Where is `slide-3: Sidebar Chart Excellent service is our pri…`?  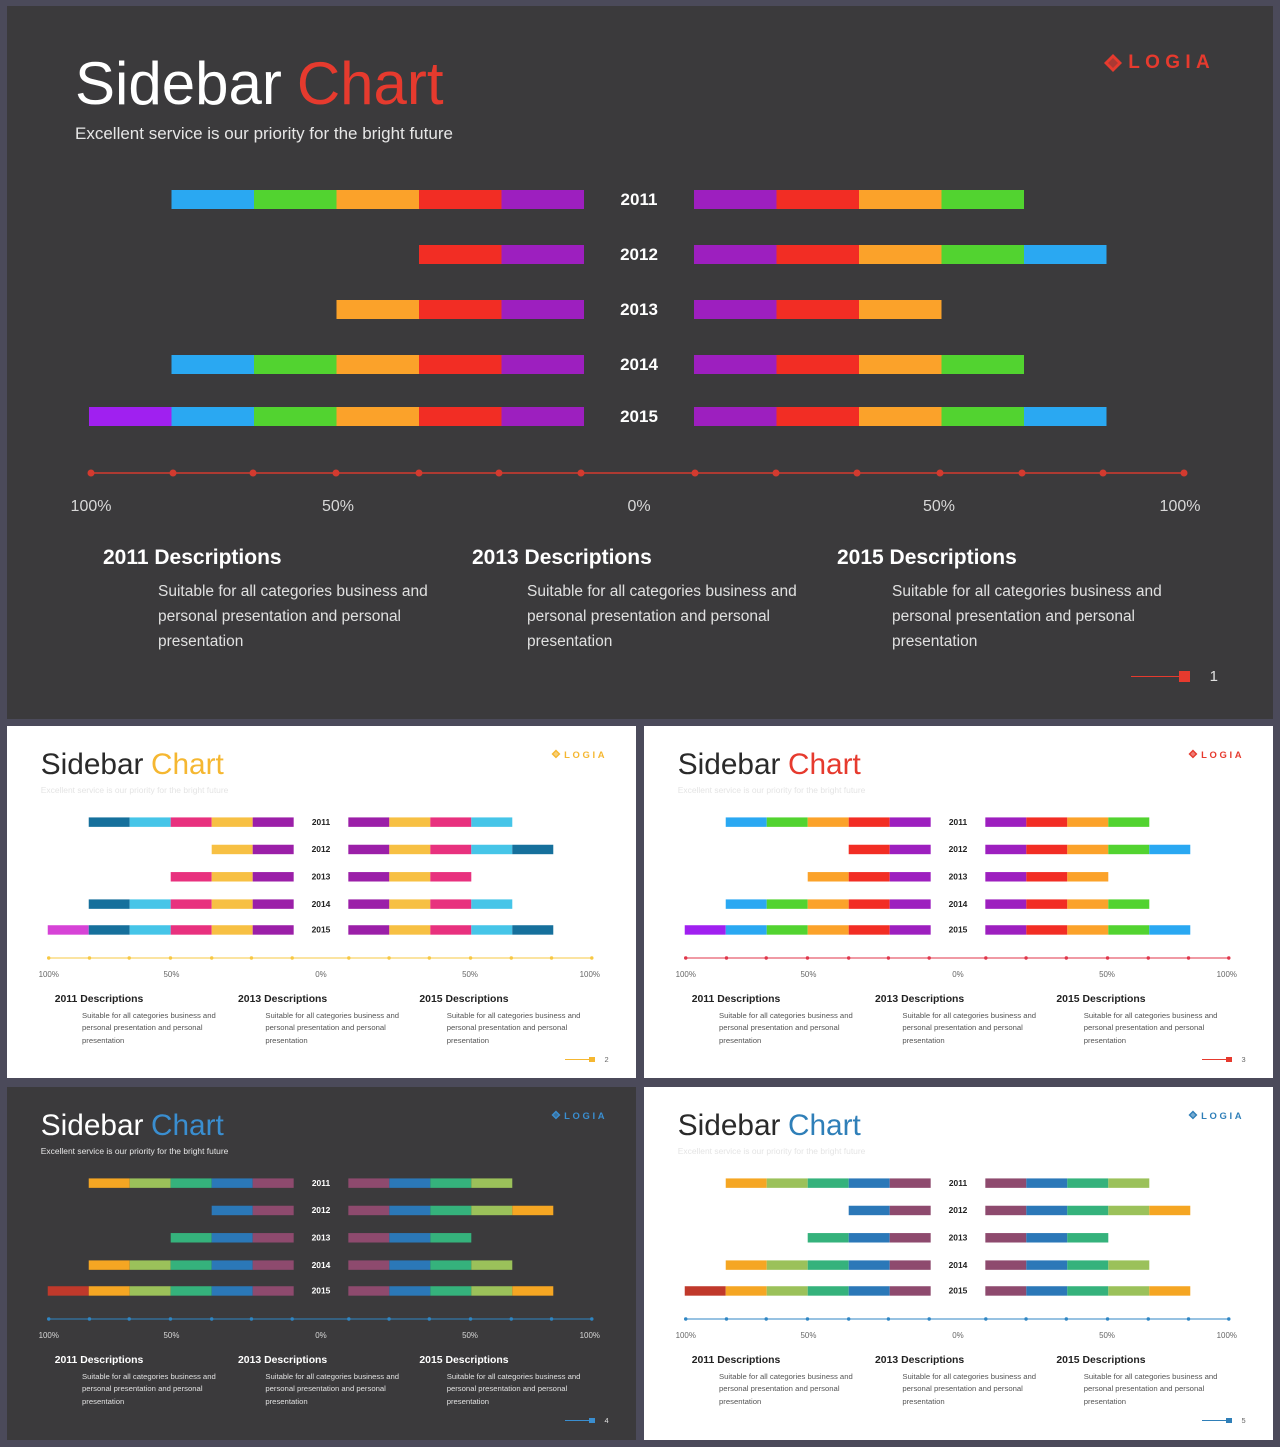 slide-3: Sidebar Chart Excellent service is our pri… is located at coordinates (958, 902).